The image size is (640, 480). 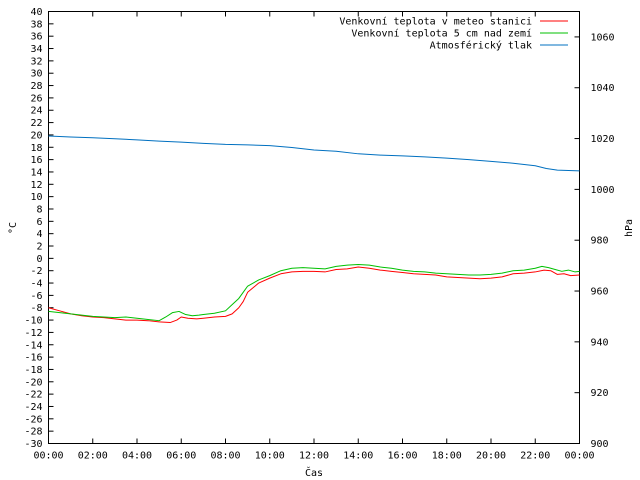 I want to click on y2-tick-label: 1020, so click(x=603, y=139).